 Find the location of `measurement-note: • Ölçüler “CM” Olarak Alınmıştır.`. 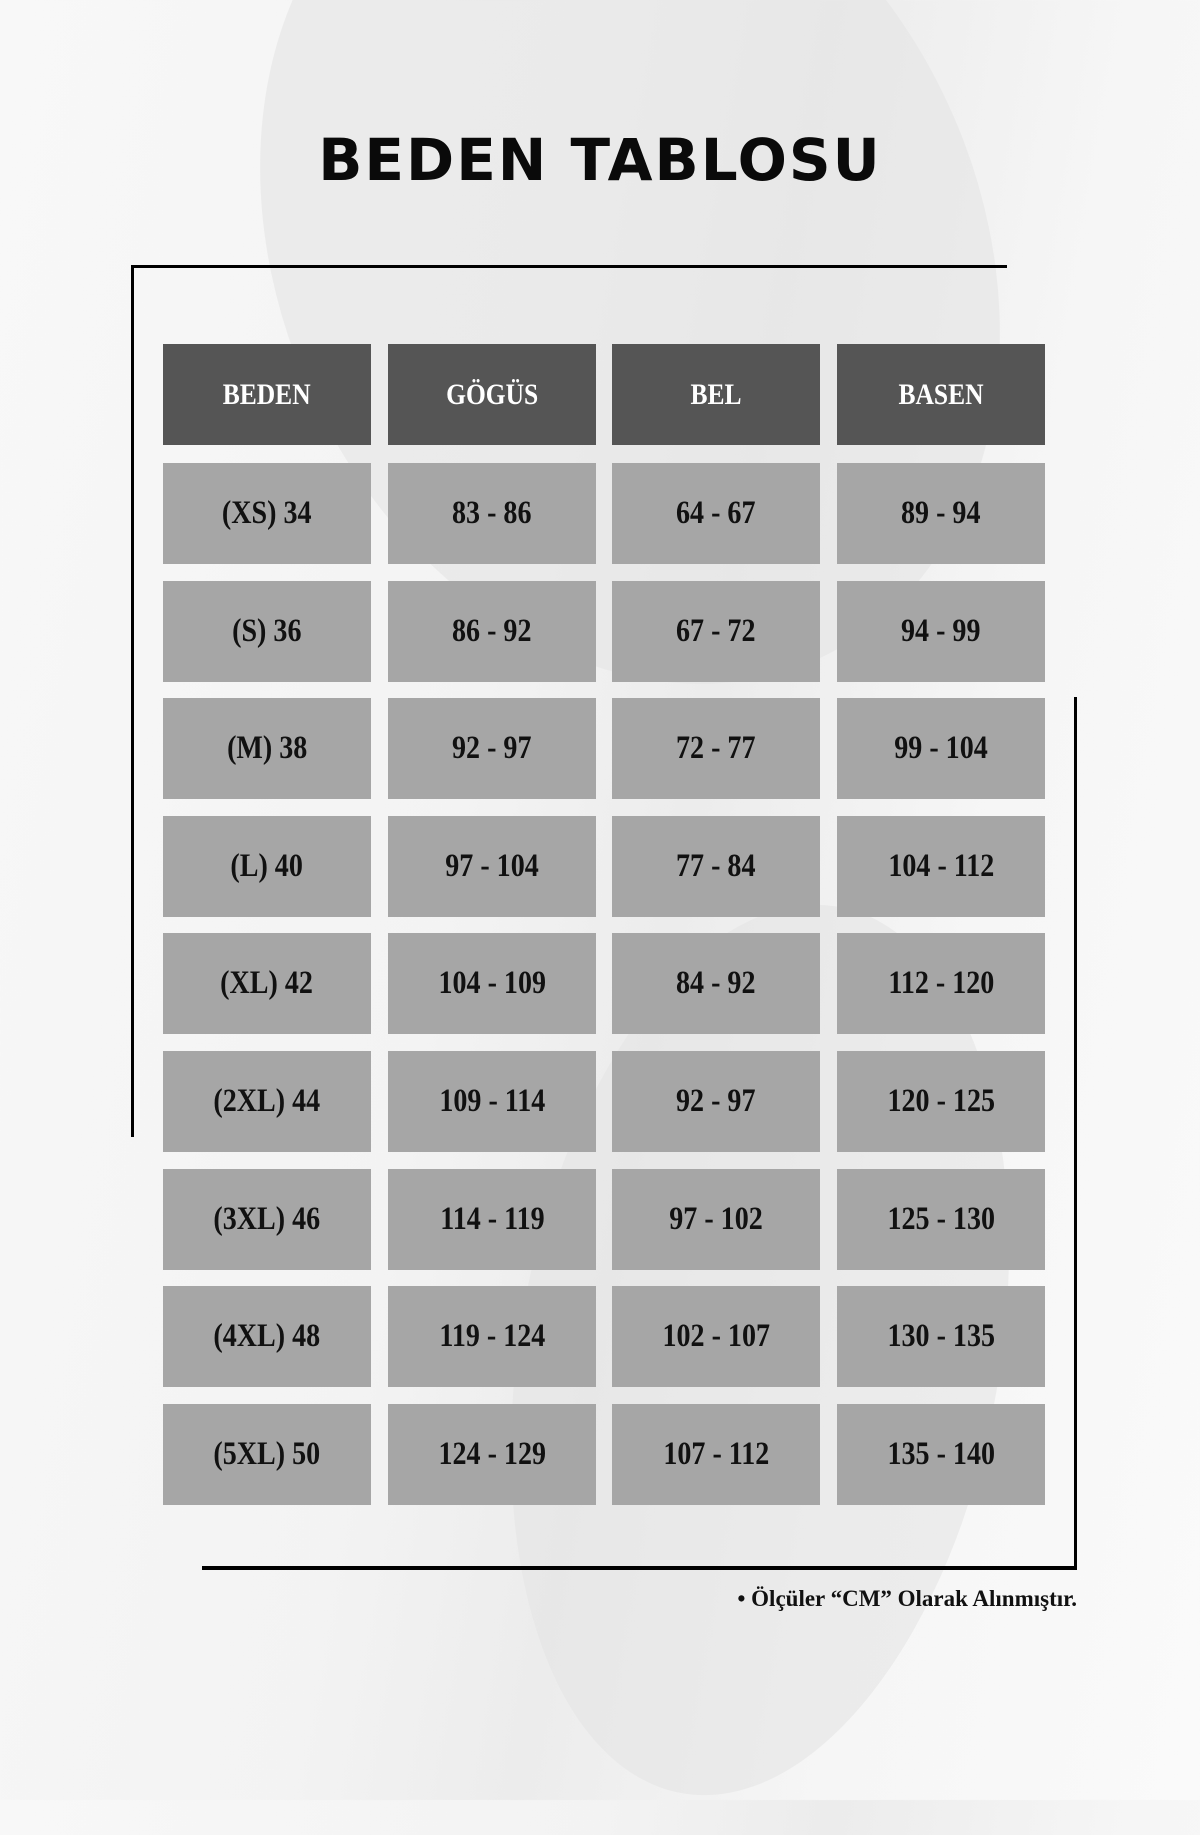

measurement-note: • Ölçüler “CM” Olarak Alınmıştır. is located at coordinates (907, 1598).